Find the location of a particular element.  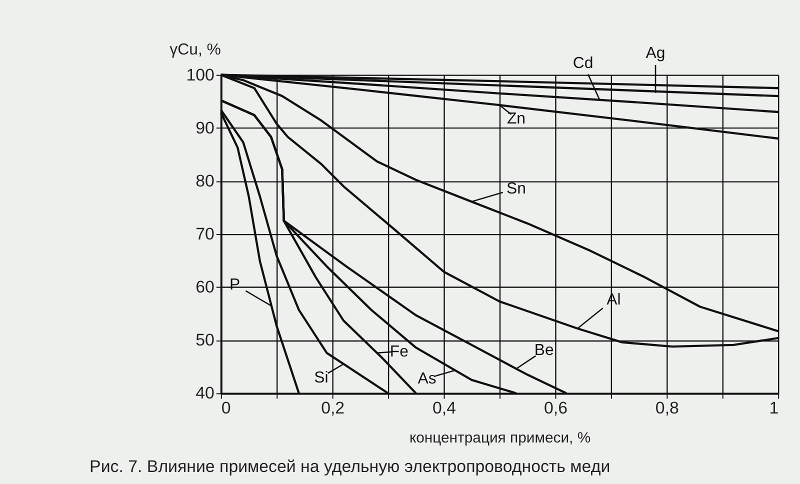

y-axis-title: γCu, % is located at coordinates (195, 49).